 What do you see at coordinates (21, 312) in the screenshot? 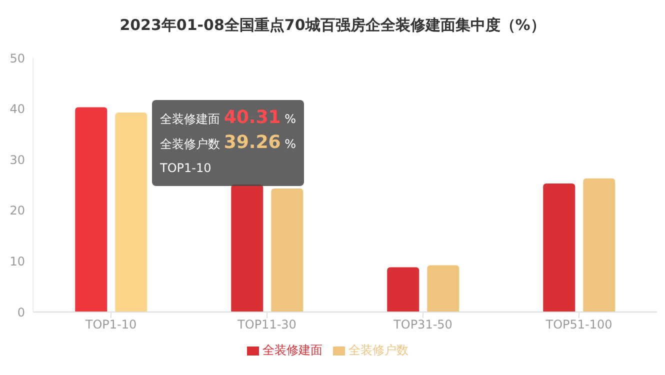
I see `y-tick-label: 0` at bounding box center [21, 312].